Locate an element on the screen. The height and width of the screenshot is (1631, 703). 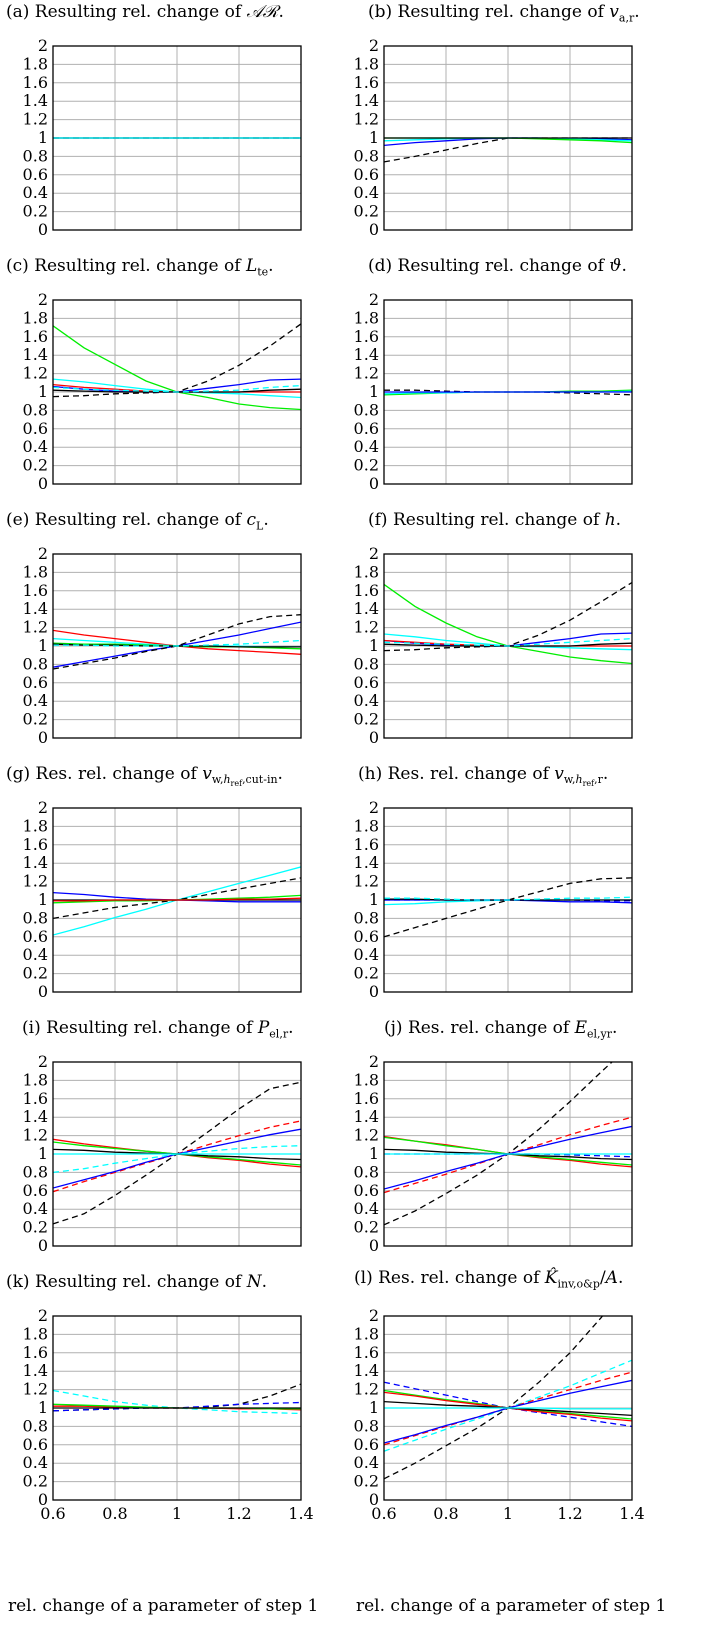
chart-d: 00.20.40.60.811.21.41.61.82 is located at coordinates (493, 391).